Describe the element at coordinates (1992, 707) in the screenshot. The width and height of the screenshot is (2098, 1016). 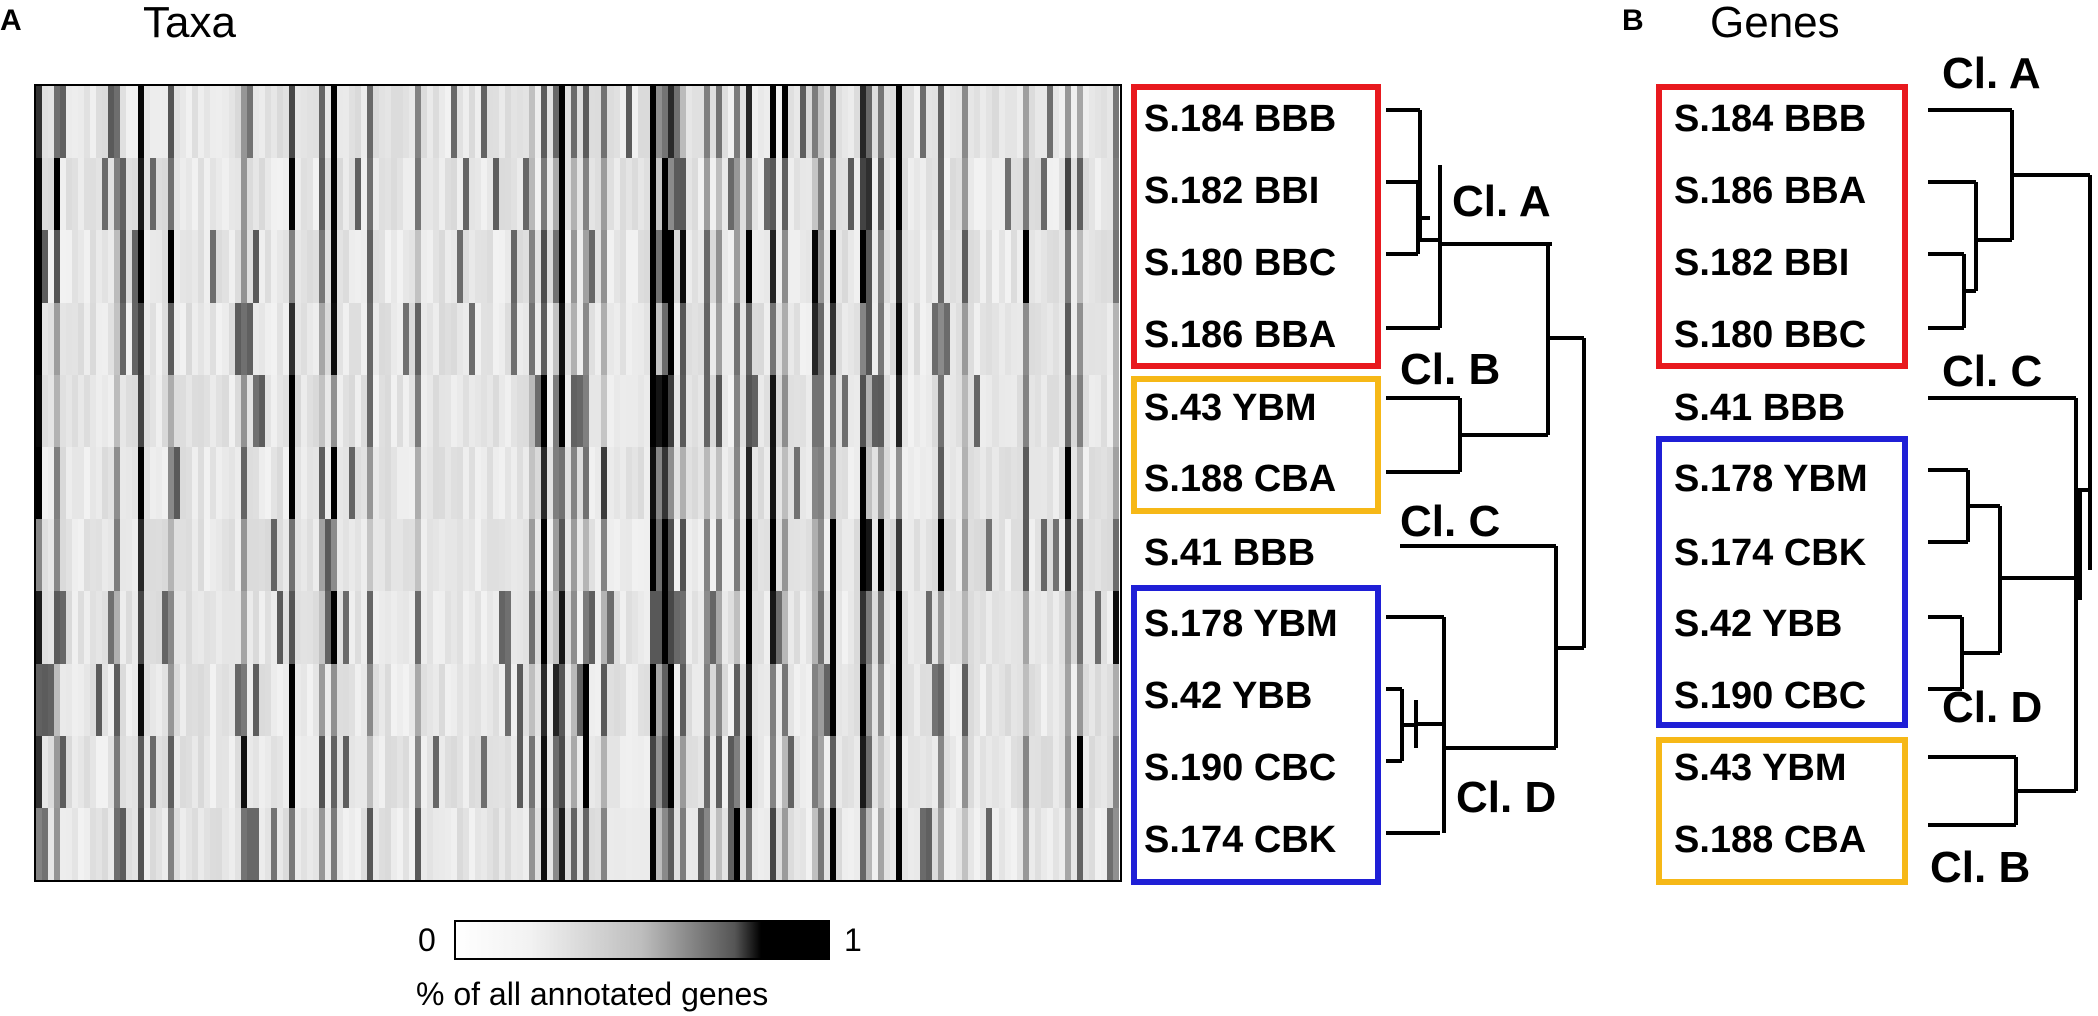
I see `panel-b-clade-d-label: Cl. D` at that location.